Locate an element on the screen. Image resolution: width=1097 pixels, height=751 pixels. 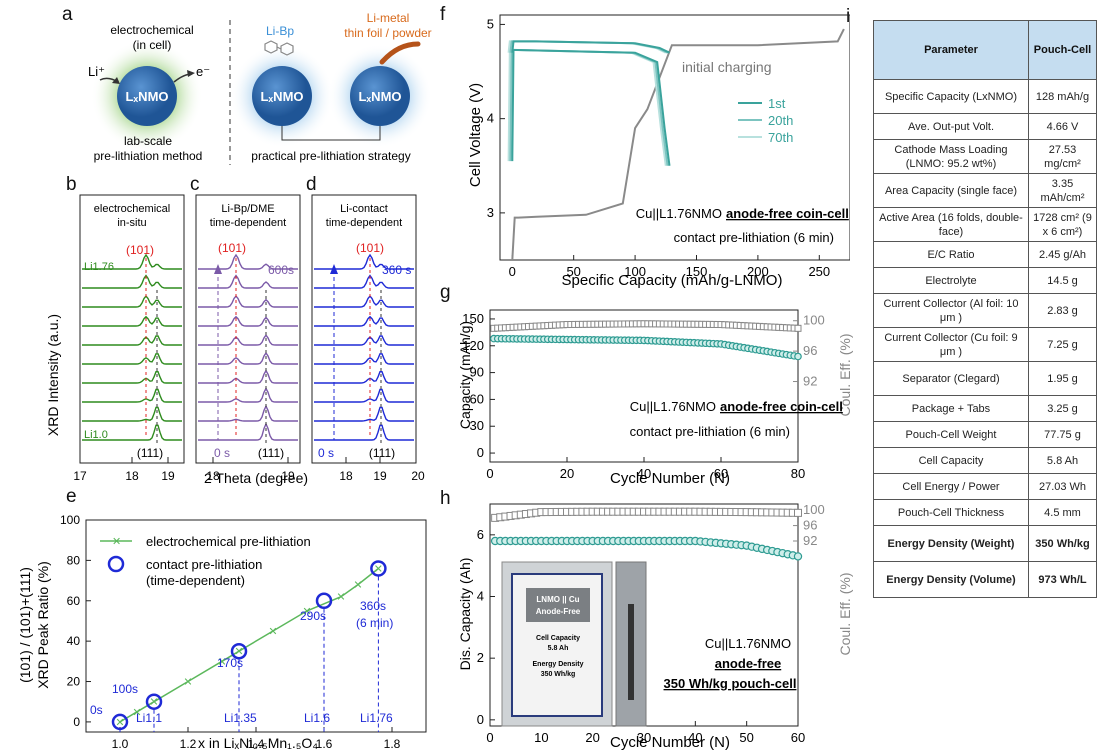
table-cell-parameter: Separator (Clegard) is located at coordinates (951, 378).